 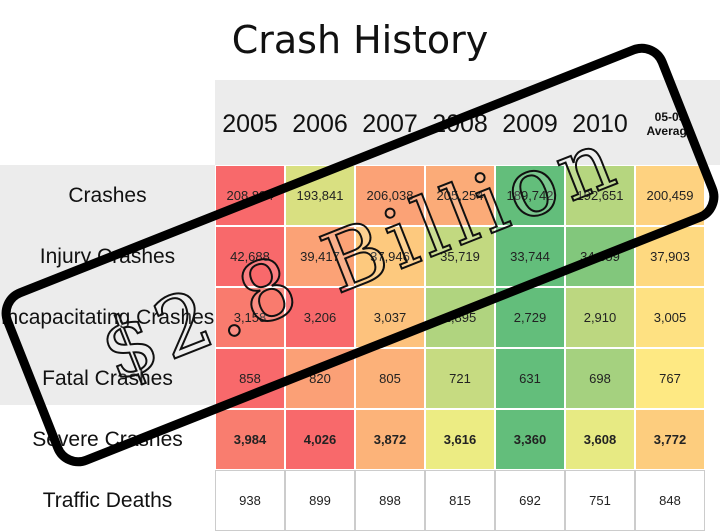 I want to click on cell: 898, so click(x=390, y=500).